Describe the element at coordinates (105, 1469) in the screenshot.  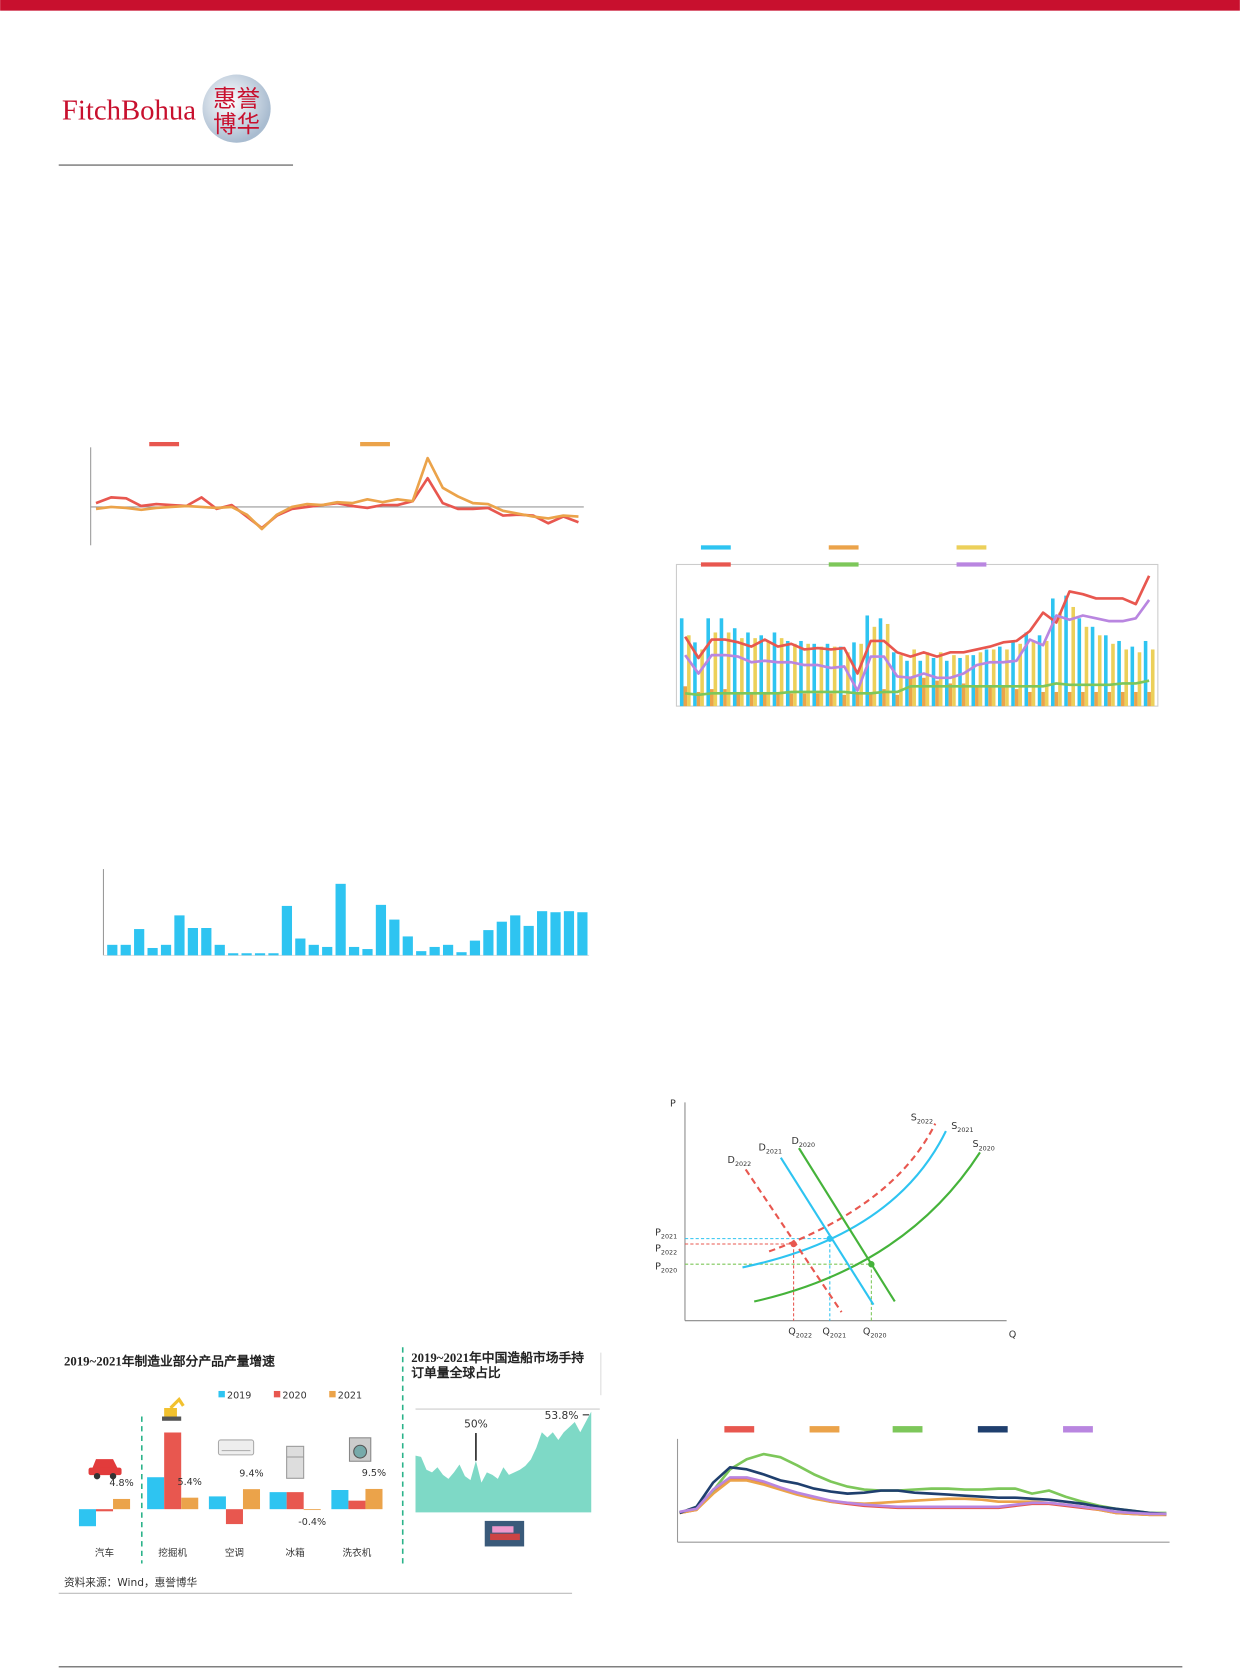
I see `car-icon` at that location.